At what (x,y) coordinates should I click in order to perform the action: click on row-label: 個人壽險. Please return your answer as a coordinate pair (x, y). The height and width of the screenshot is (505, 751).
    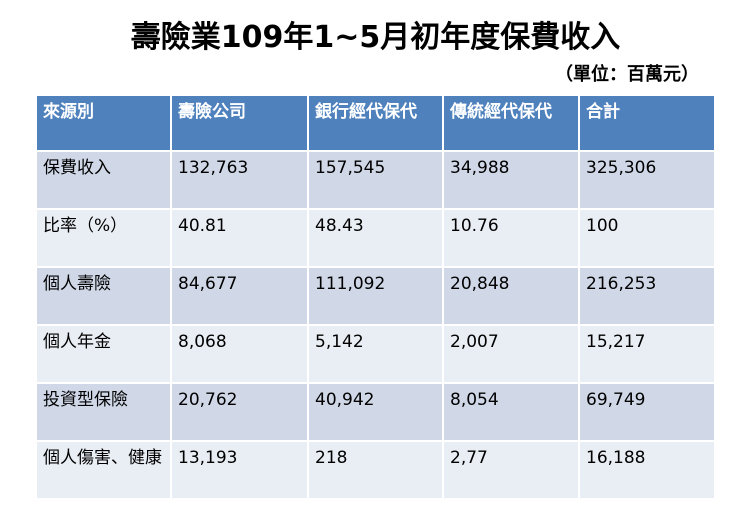
    Looking at the image, I should click on (104, 296).